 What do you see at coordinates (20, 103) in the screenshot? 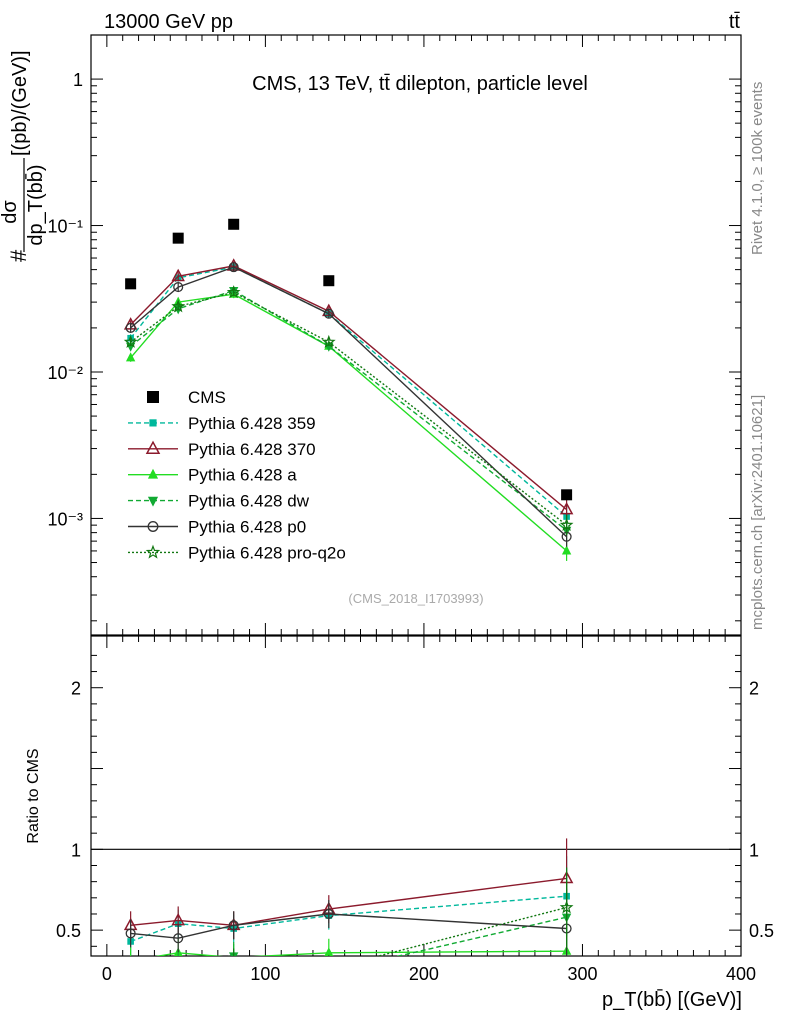
I see `y-label-unit: [(pb)/(GeV)]` at bounding box center [20, 103].